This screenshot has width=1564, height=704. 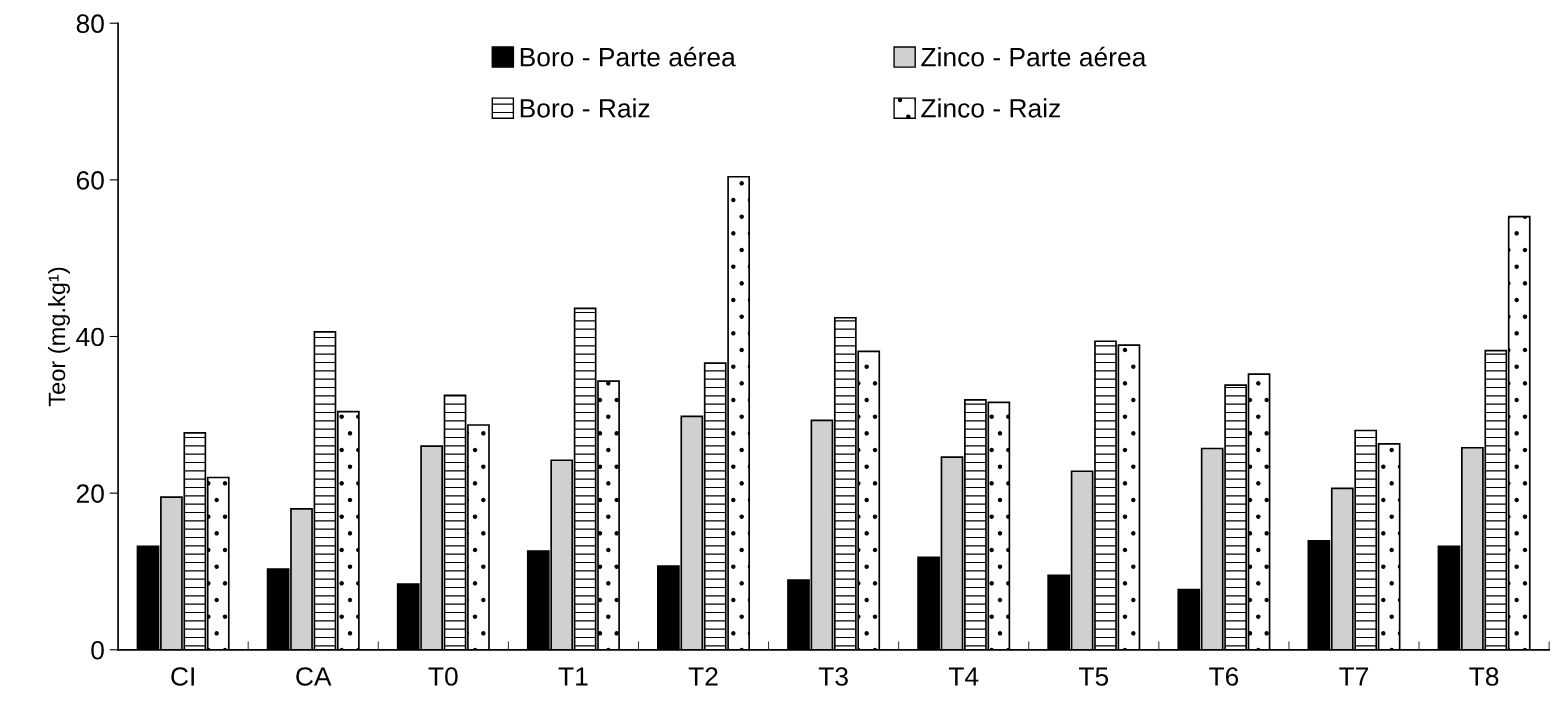 I want to click on legend-label: Zinco - Parte aérea, so click(x=1034, y=56).